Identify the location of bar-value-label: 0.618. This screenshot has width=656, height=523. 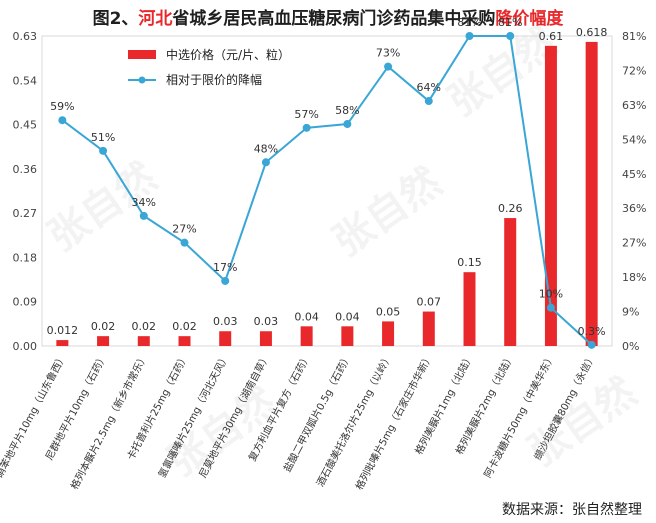
(592, 32).